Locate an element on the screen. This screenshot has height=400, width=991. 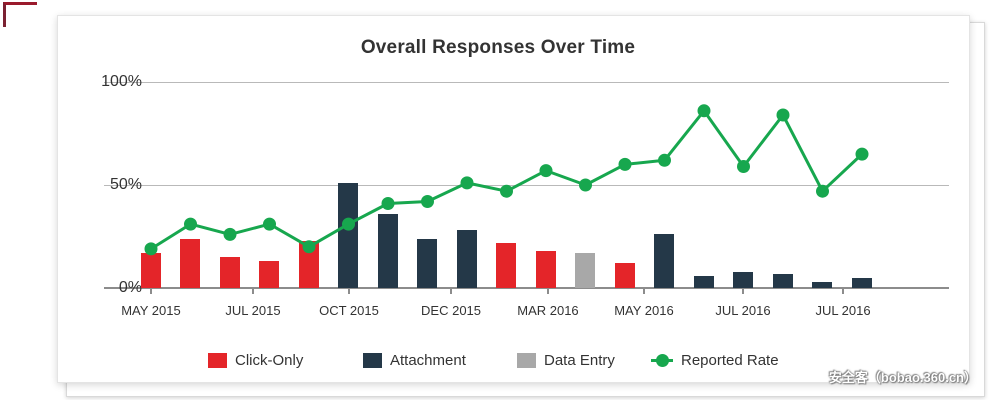
chart-title: Overall Responses Over Time is located at coordinates (498, 47).